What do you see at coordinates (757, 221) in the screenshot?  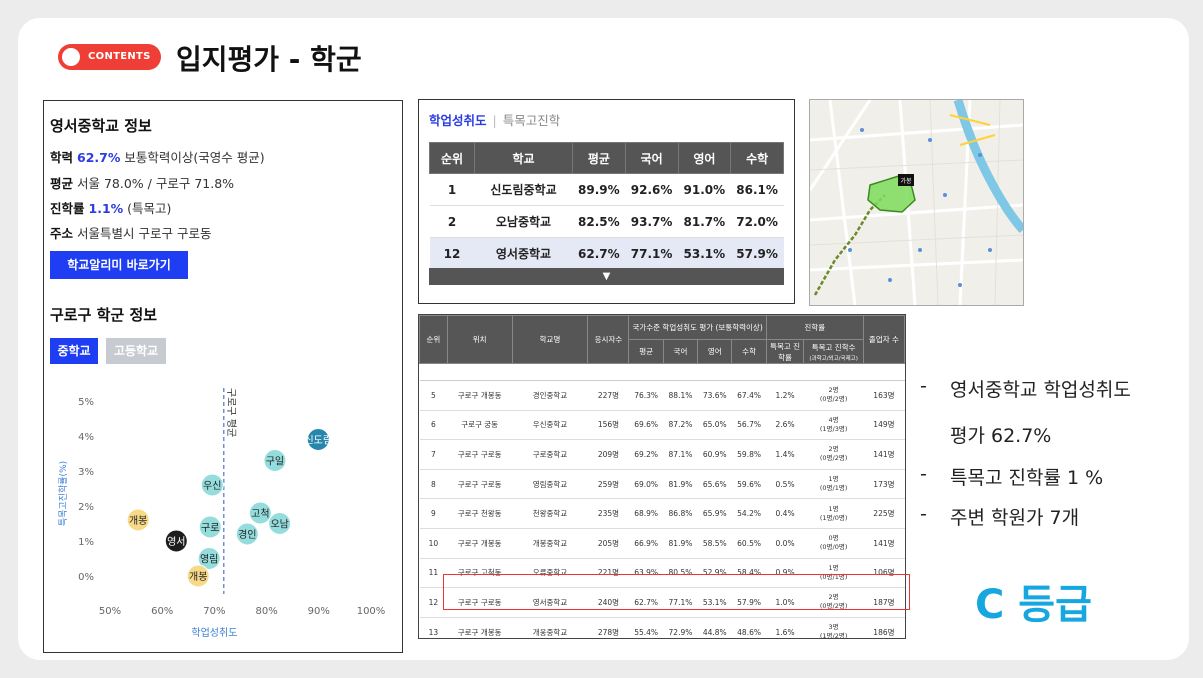 I see `table-cell: 72.0%` at bounding box center [757, 221].